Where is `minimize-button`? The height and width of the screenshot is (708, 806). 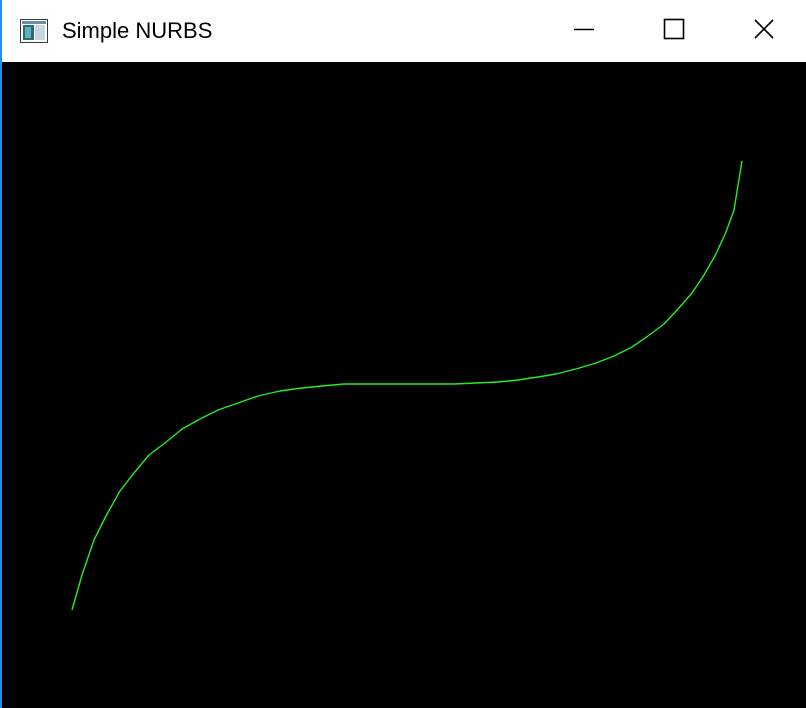
minimize-button is located at coordinates (584, 31).